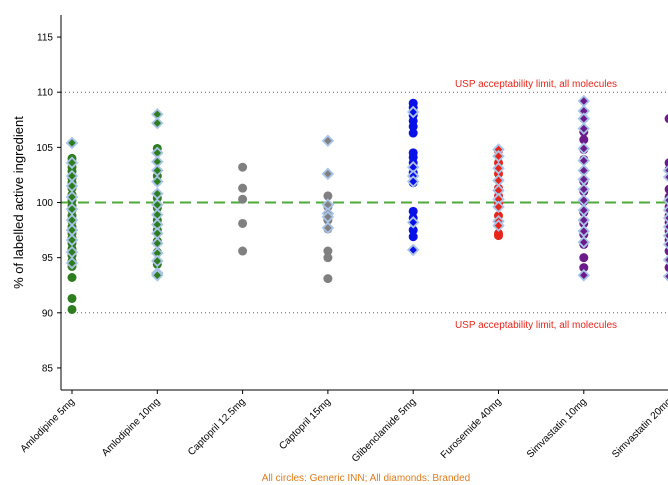 The height and width of the screenshot is (485, 668). What do you see at coordinates (48, 258) in the screenshot?
I see `y-tick-label: 95` at bounding box center [48, 258].